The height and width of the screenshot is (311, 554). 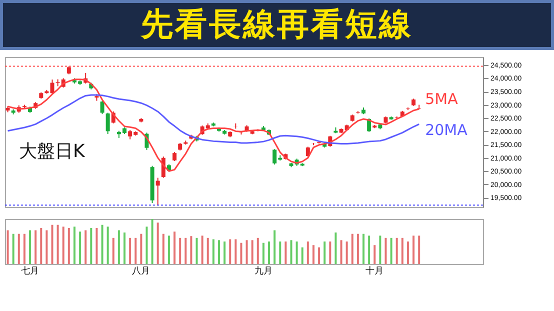 I want to click on x-tick-label: 十月, so click(x=375, y=271).